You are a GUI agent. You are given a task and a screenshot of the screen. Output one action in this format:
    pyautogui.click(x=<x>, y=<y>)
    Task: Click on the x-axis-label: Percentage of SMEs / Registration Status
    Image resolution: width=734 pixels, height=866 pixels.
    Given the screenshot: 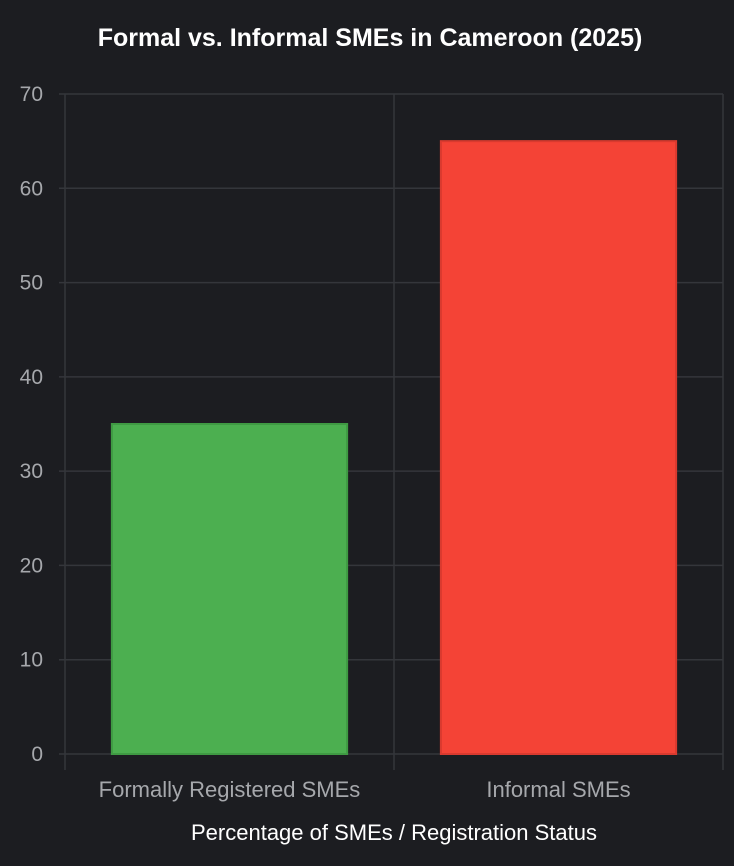 What is the action you would take?
    pyautogui.click(x=394, y=832)
    